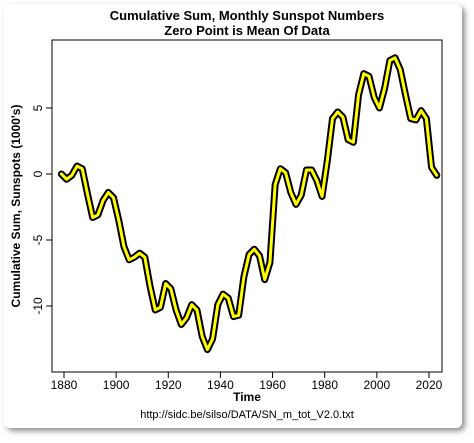 Image resolution: width=474 pixels, height=443 pixels. I want to click on chart-subtitle: Zero Point is Mean Of Data, so click(247, 30).